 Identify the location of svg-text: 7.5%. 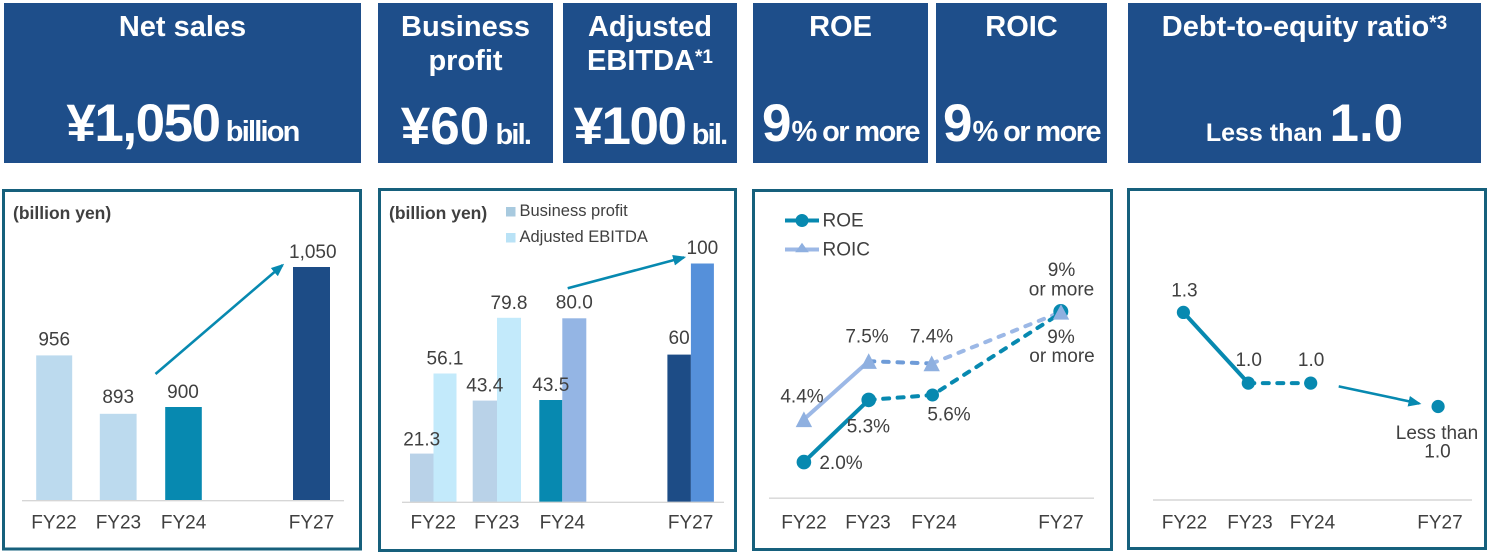
(866, 337).